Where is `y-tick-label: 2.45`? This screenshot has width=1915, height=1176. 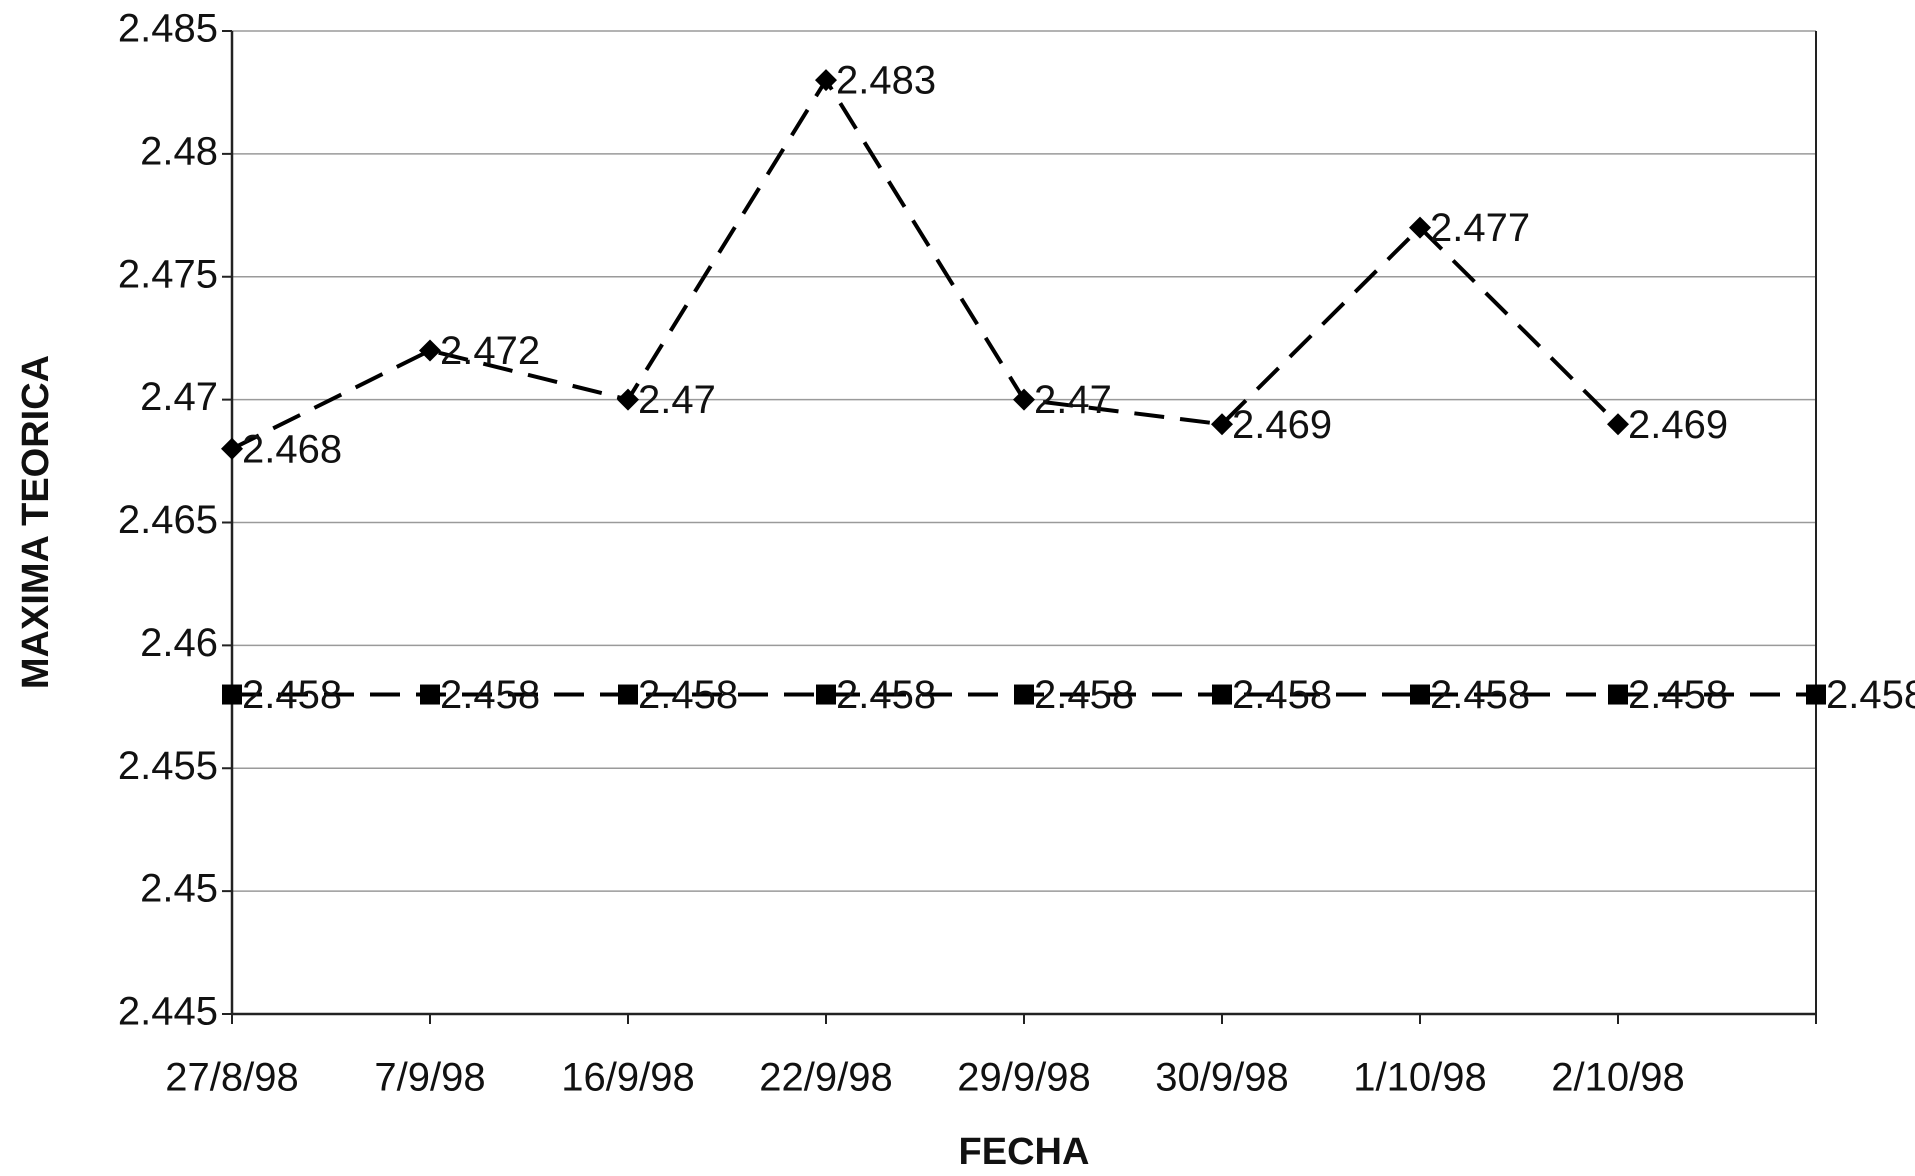
y-tick-label: 2.45 is located at coordinates (179, 889).